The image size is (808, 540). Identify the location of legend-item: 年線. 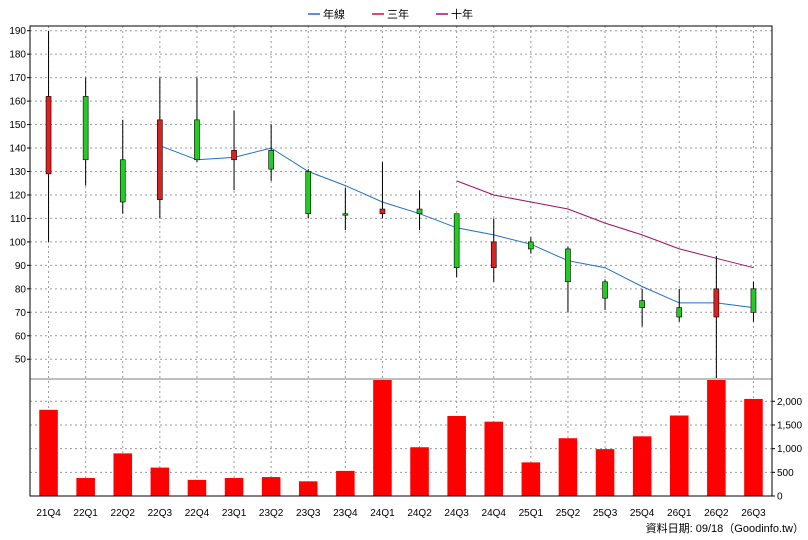
(326, 14).